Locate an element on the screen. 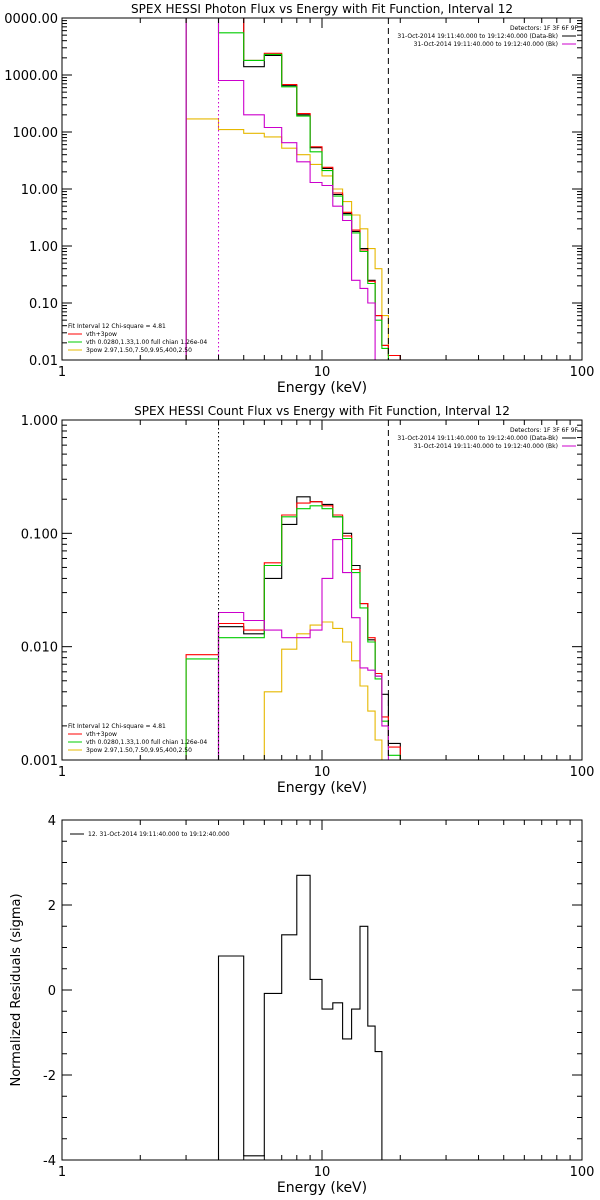 This screenshot has height=1200, width=600. y-axis-label: Normalized Residuals (sigma) is located at coordinates (16, 989).